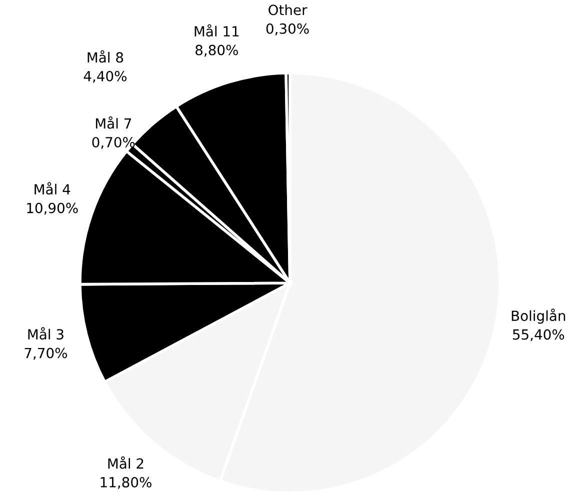 The height and width of the screenshot is (504, 583). I want to click on data-label: 8,80%, so click(217, 50).